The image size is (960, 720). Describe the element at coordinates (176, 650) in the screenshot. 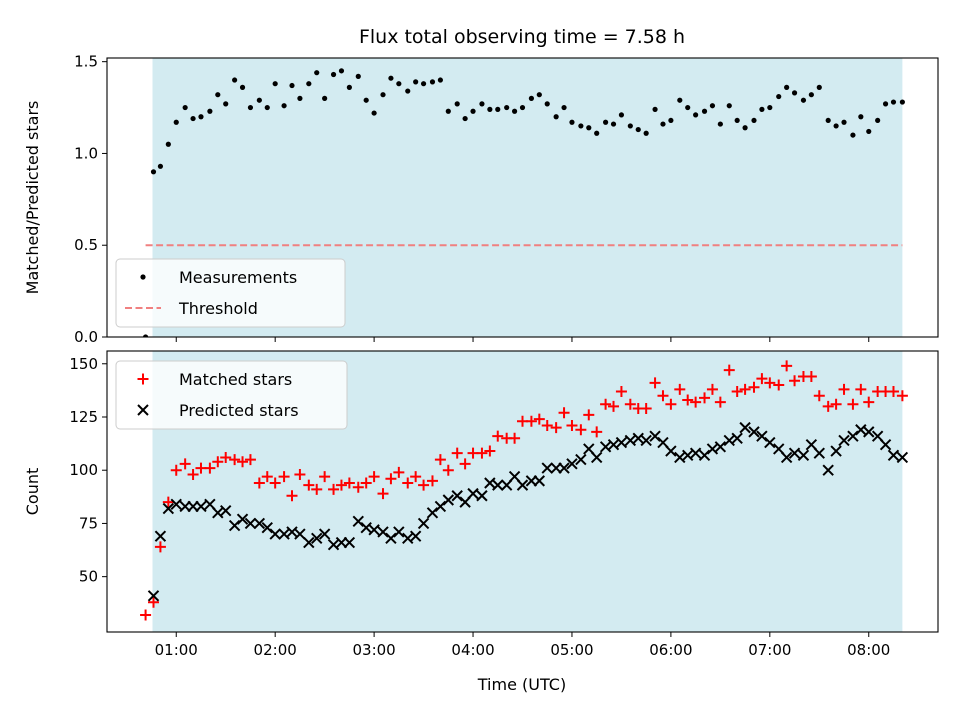

I see `x-tick-label: 01:00` at that location.